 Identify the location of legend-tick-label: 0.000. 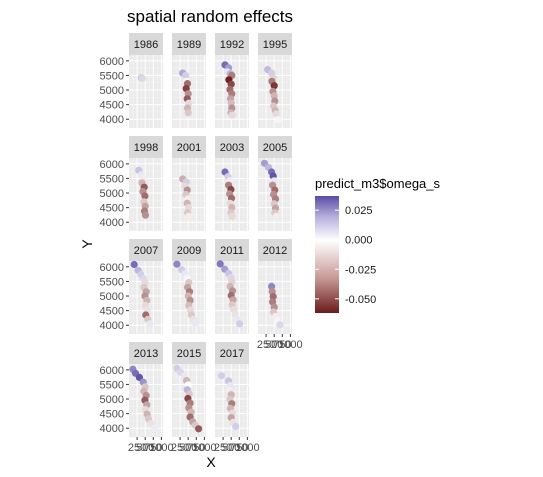
(359, 241).